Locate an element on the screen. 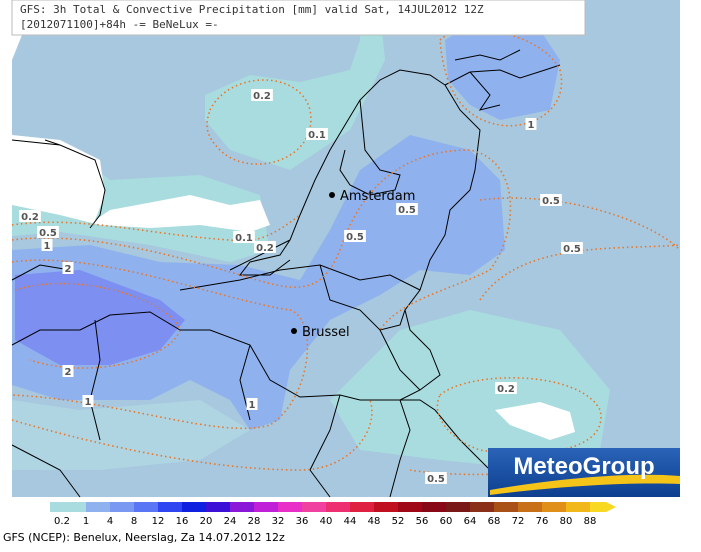 The image size is (701, 552). colorbar-label: 80 is located at coordinates (566, 521).